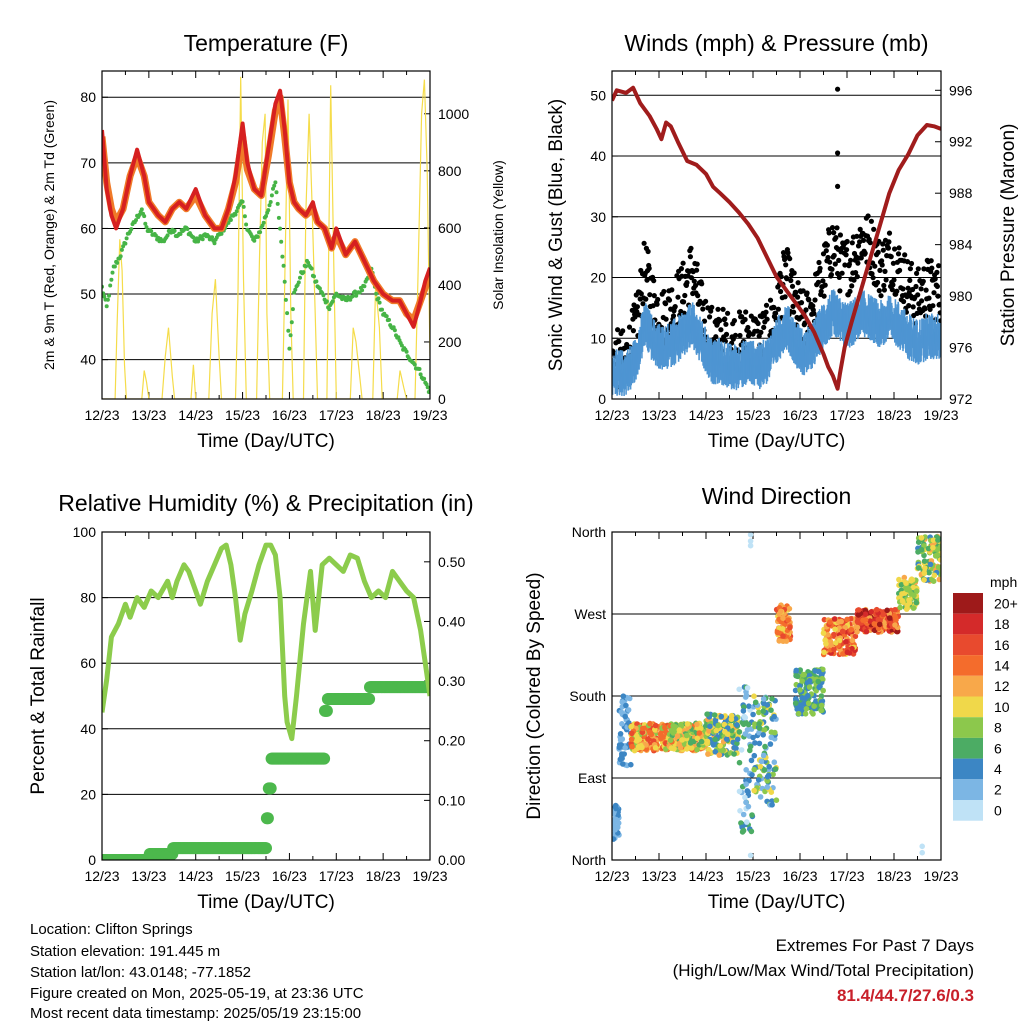 The image size is (1024, 1024). What do you see at coordinates (442, 399) in the screenshot?
I see `y2-tick-label: 0` at bounding box center [442, 399].